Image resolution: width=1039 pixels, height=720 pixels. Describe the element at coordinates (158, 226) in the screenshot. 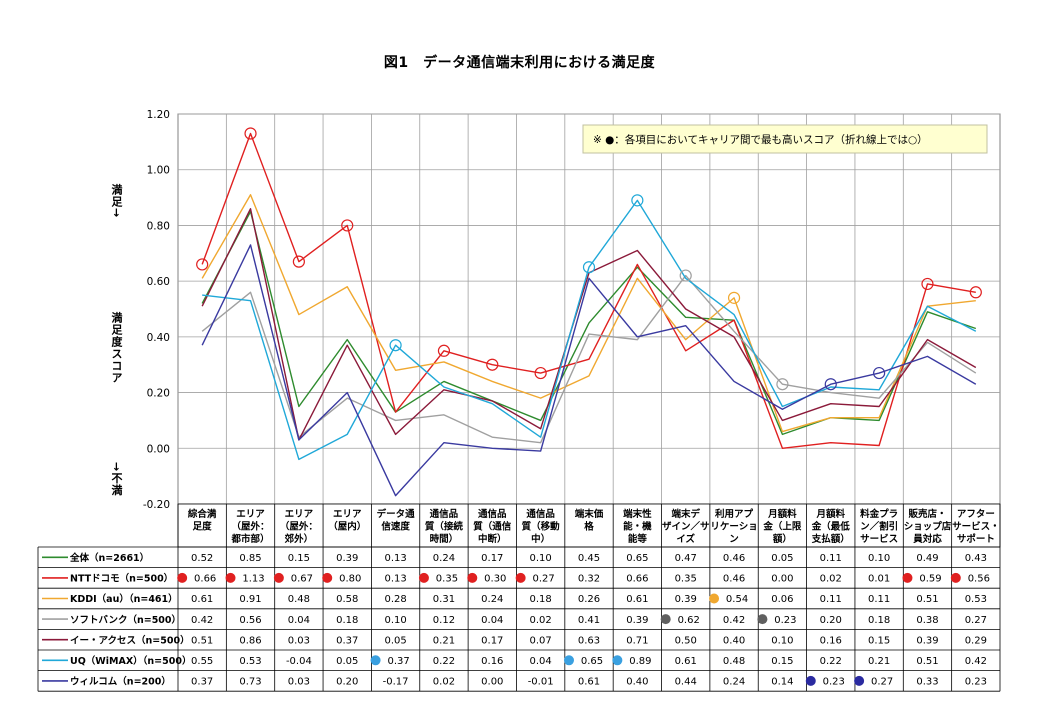

I see `y-tick-label: 0.80` at that location.